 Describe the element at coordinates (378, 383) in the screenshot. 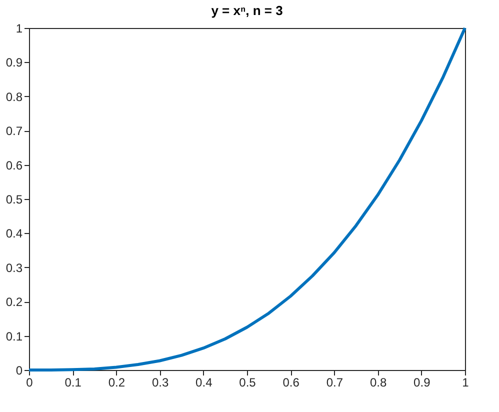

I see `x-tick-label: 0.8` at that location.